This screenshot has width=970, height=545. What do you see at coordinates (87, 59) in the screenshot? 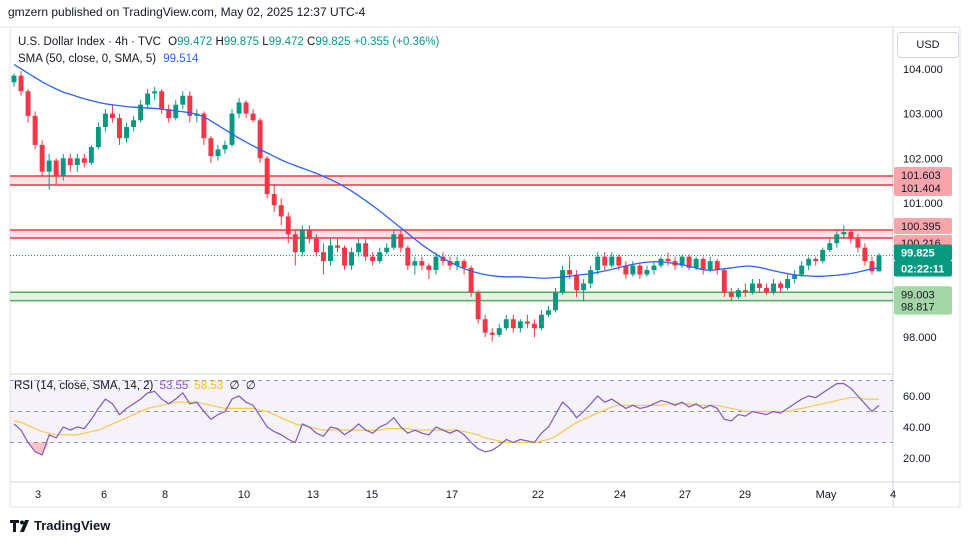
I see `sma-label: SMA (50, close, 0, SMA, 5)` at bounding box center [87, 59].